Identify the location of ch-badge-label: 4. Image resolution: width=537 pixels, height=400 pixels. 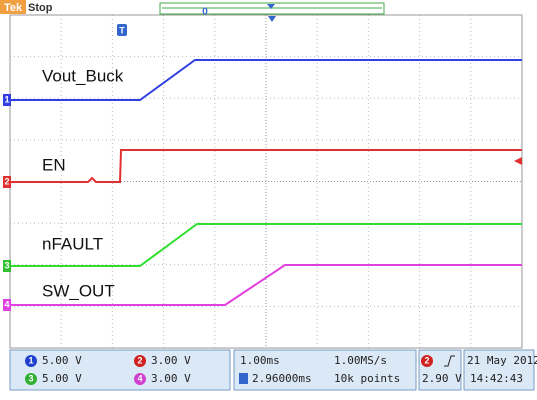
(139, 378).